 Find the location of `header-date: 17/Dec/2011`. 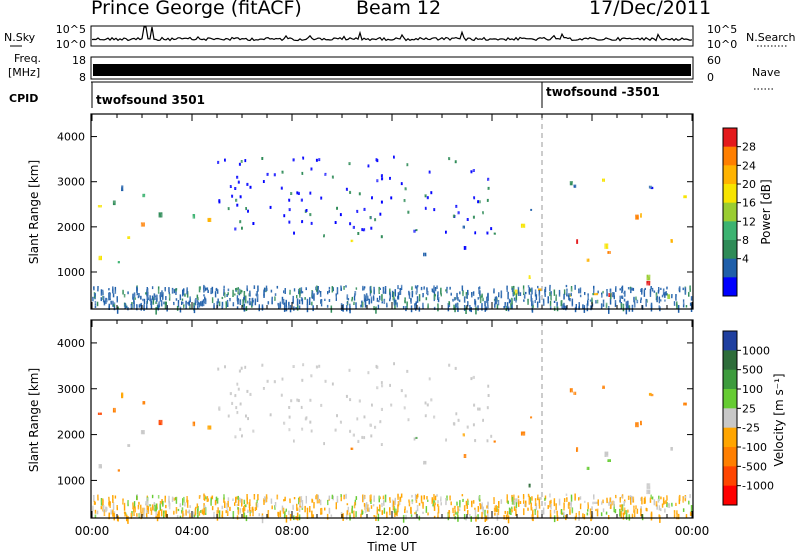

header-date: 17/Dec/2011 is located at coordinates (650, 9).